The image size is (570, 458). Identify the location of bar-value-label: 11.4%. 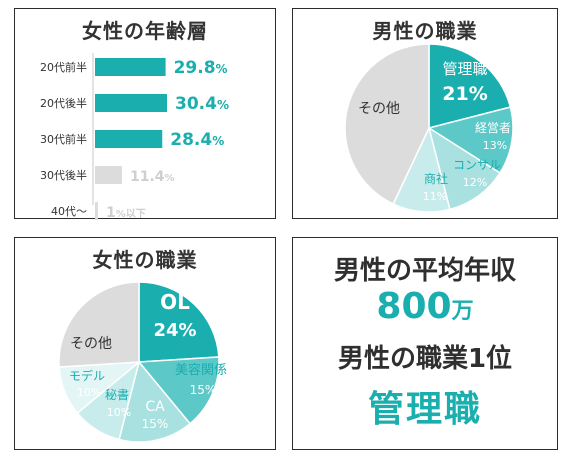
(152, 177).